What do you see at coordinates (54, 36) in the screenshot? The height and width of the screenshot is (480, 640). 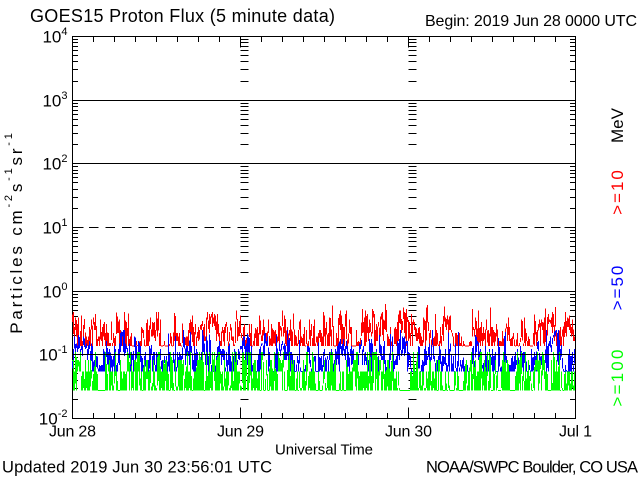 I see `svg-text: 10⁴` at bounding box center [54, 36].